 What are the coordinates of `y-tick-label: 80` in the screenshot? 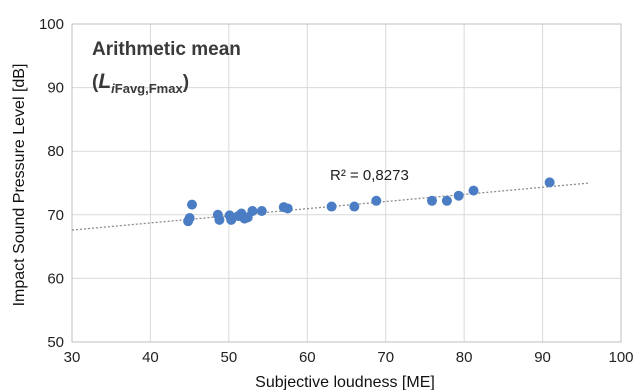 It's located at (55, 151).